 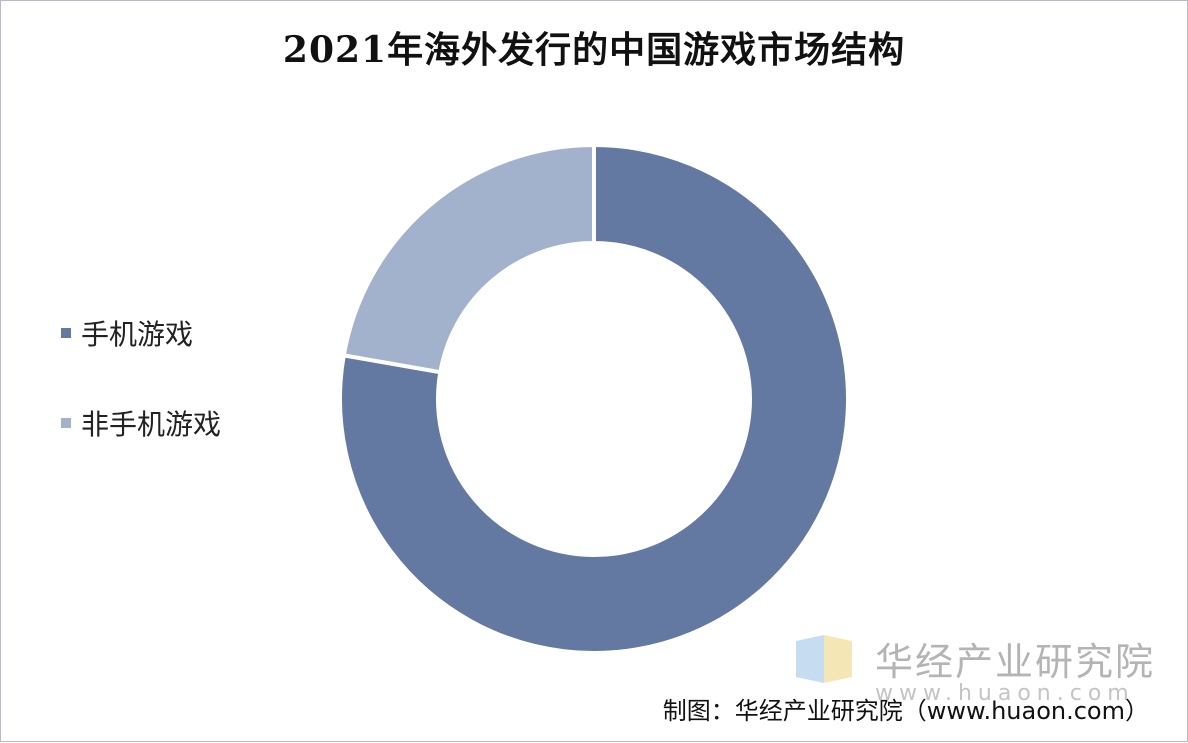 I want to click on legend: 手机游戏 非手机游戏, so click(x=141, y=401).